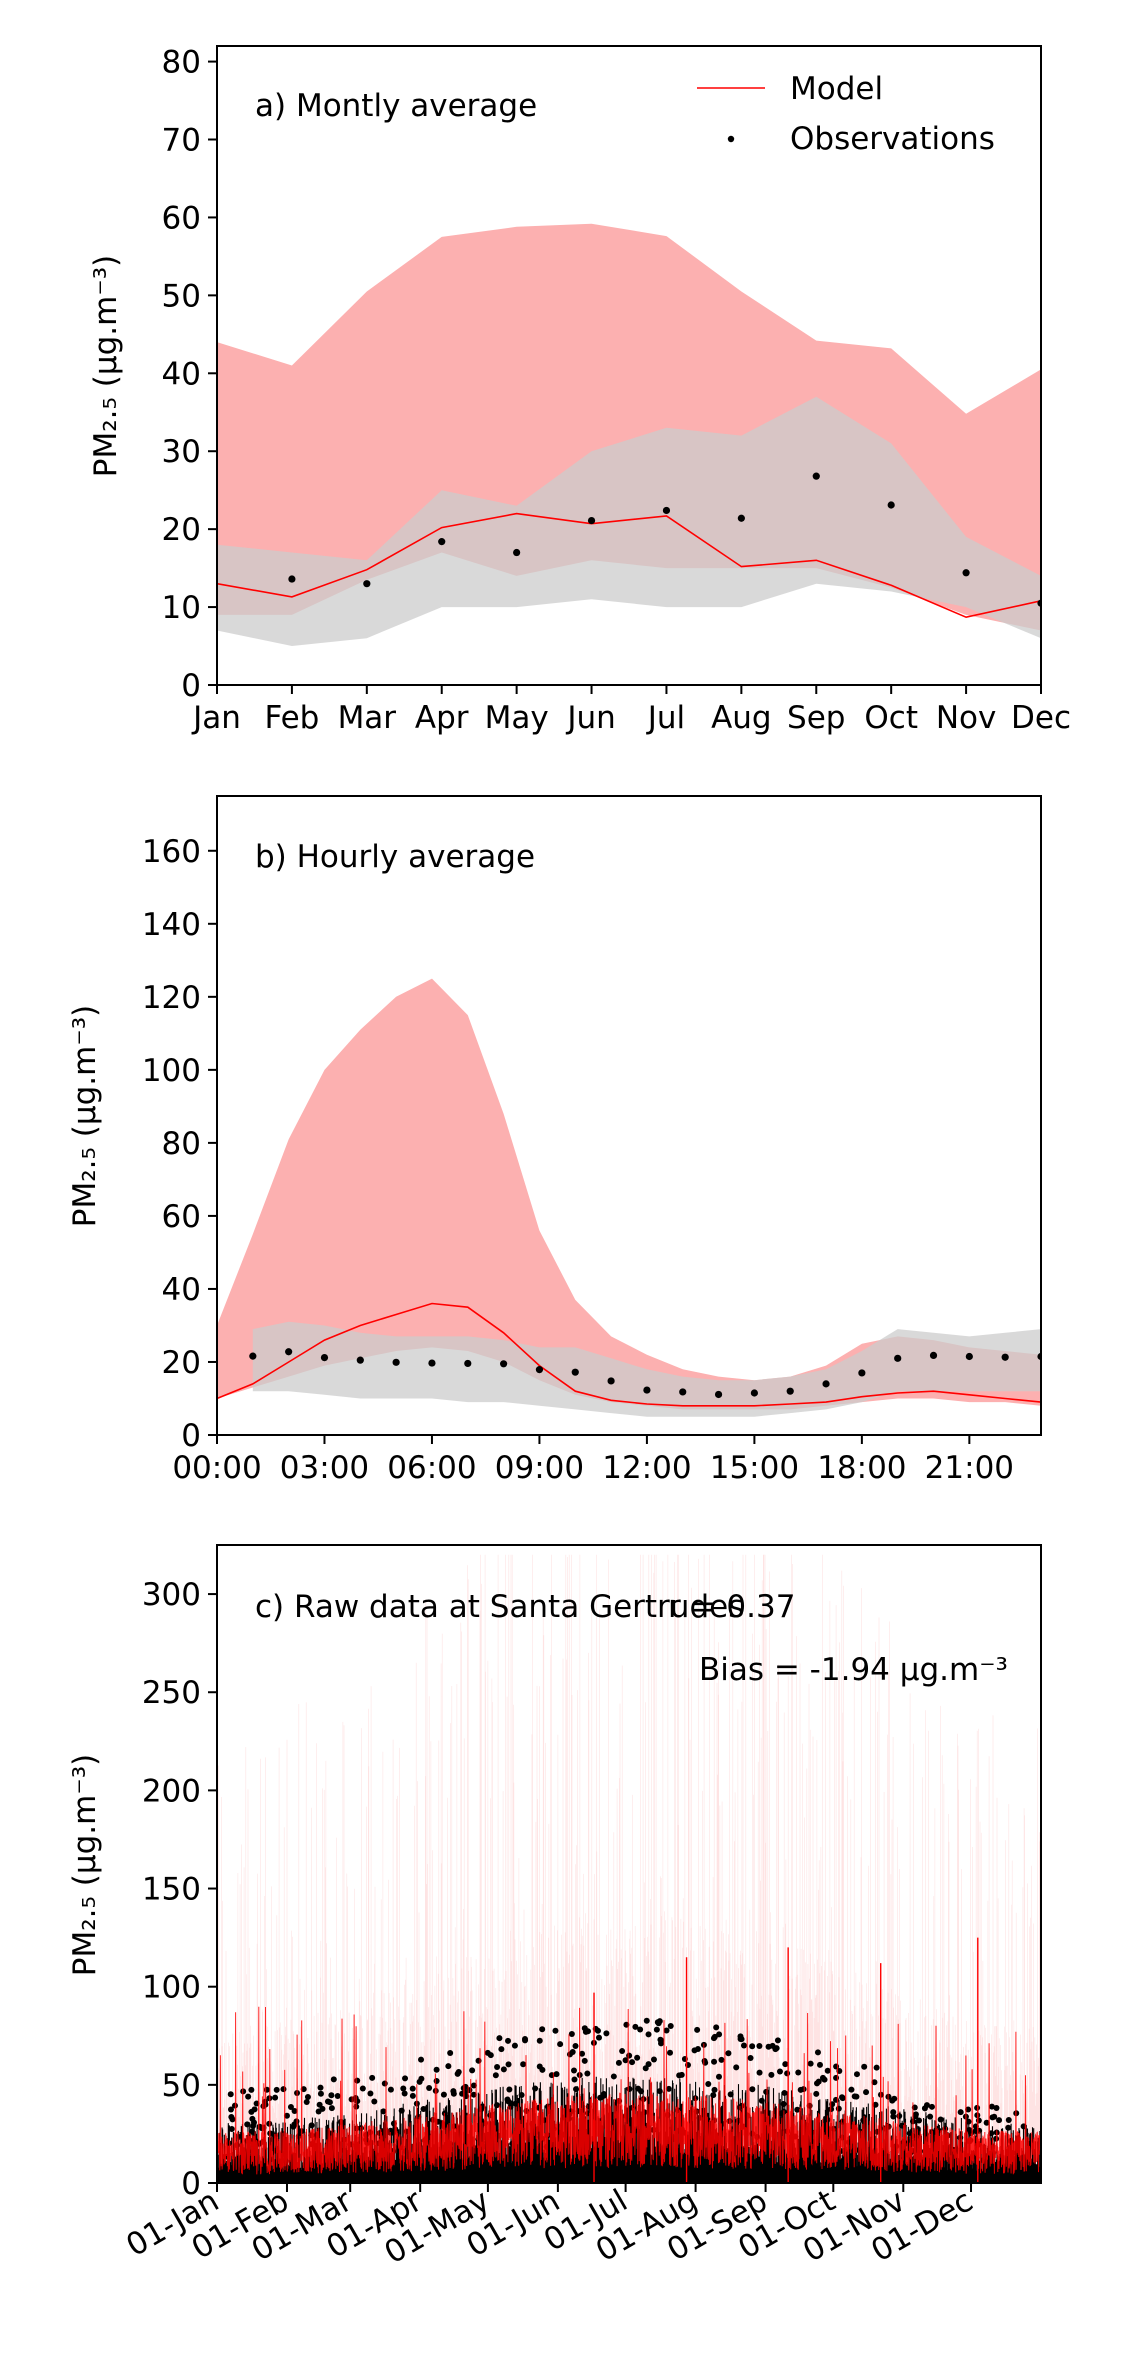  What do you see at coordinates (216, 1468) in the screenshot?
I see `panel-b-xtick-label: 00:00` at bounding box center [216, 1468].